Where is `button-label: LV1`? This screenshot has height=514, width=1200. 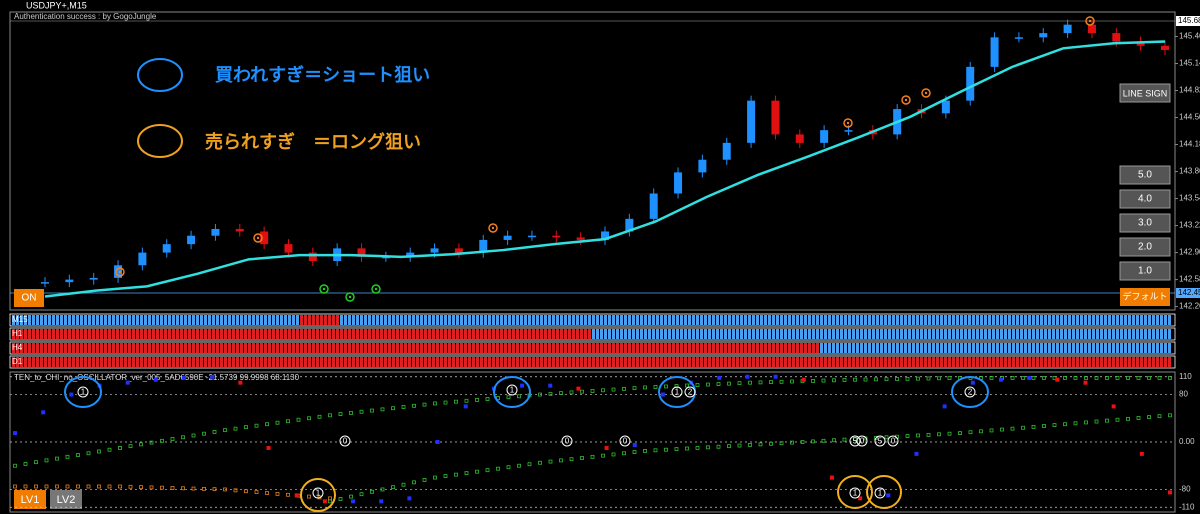
button-label: LV1 is located at coordinates (30, 500).